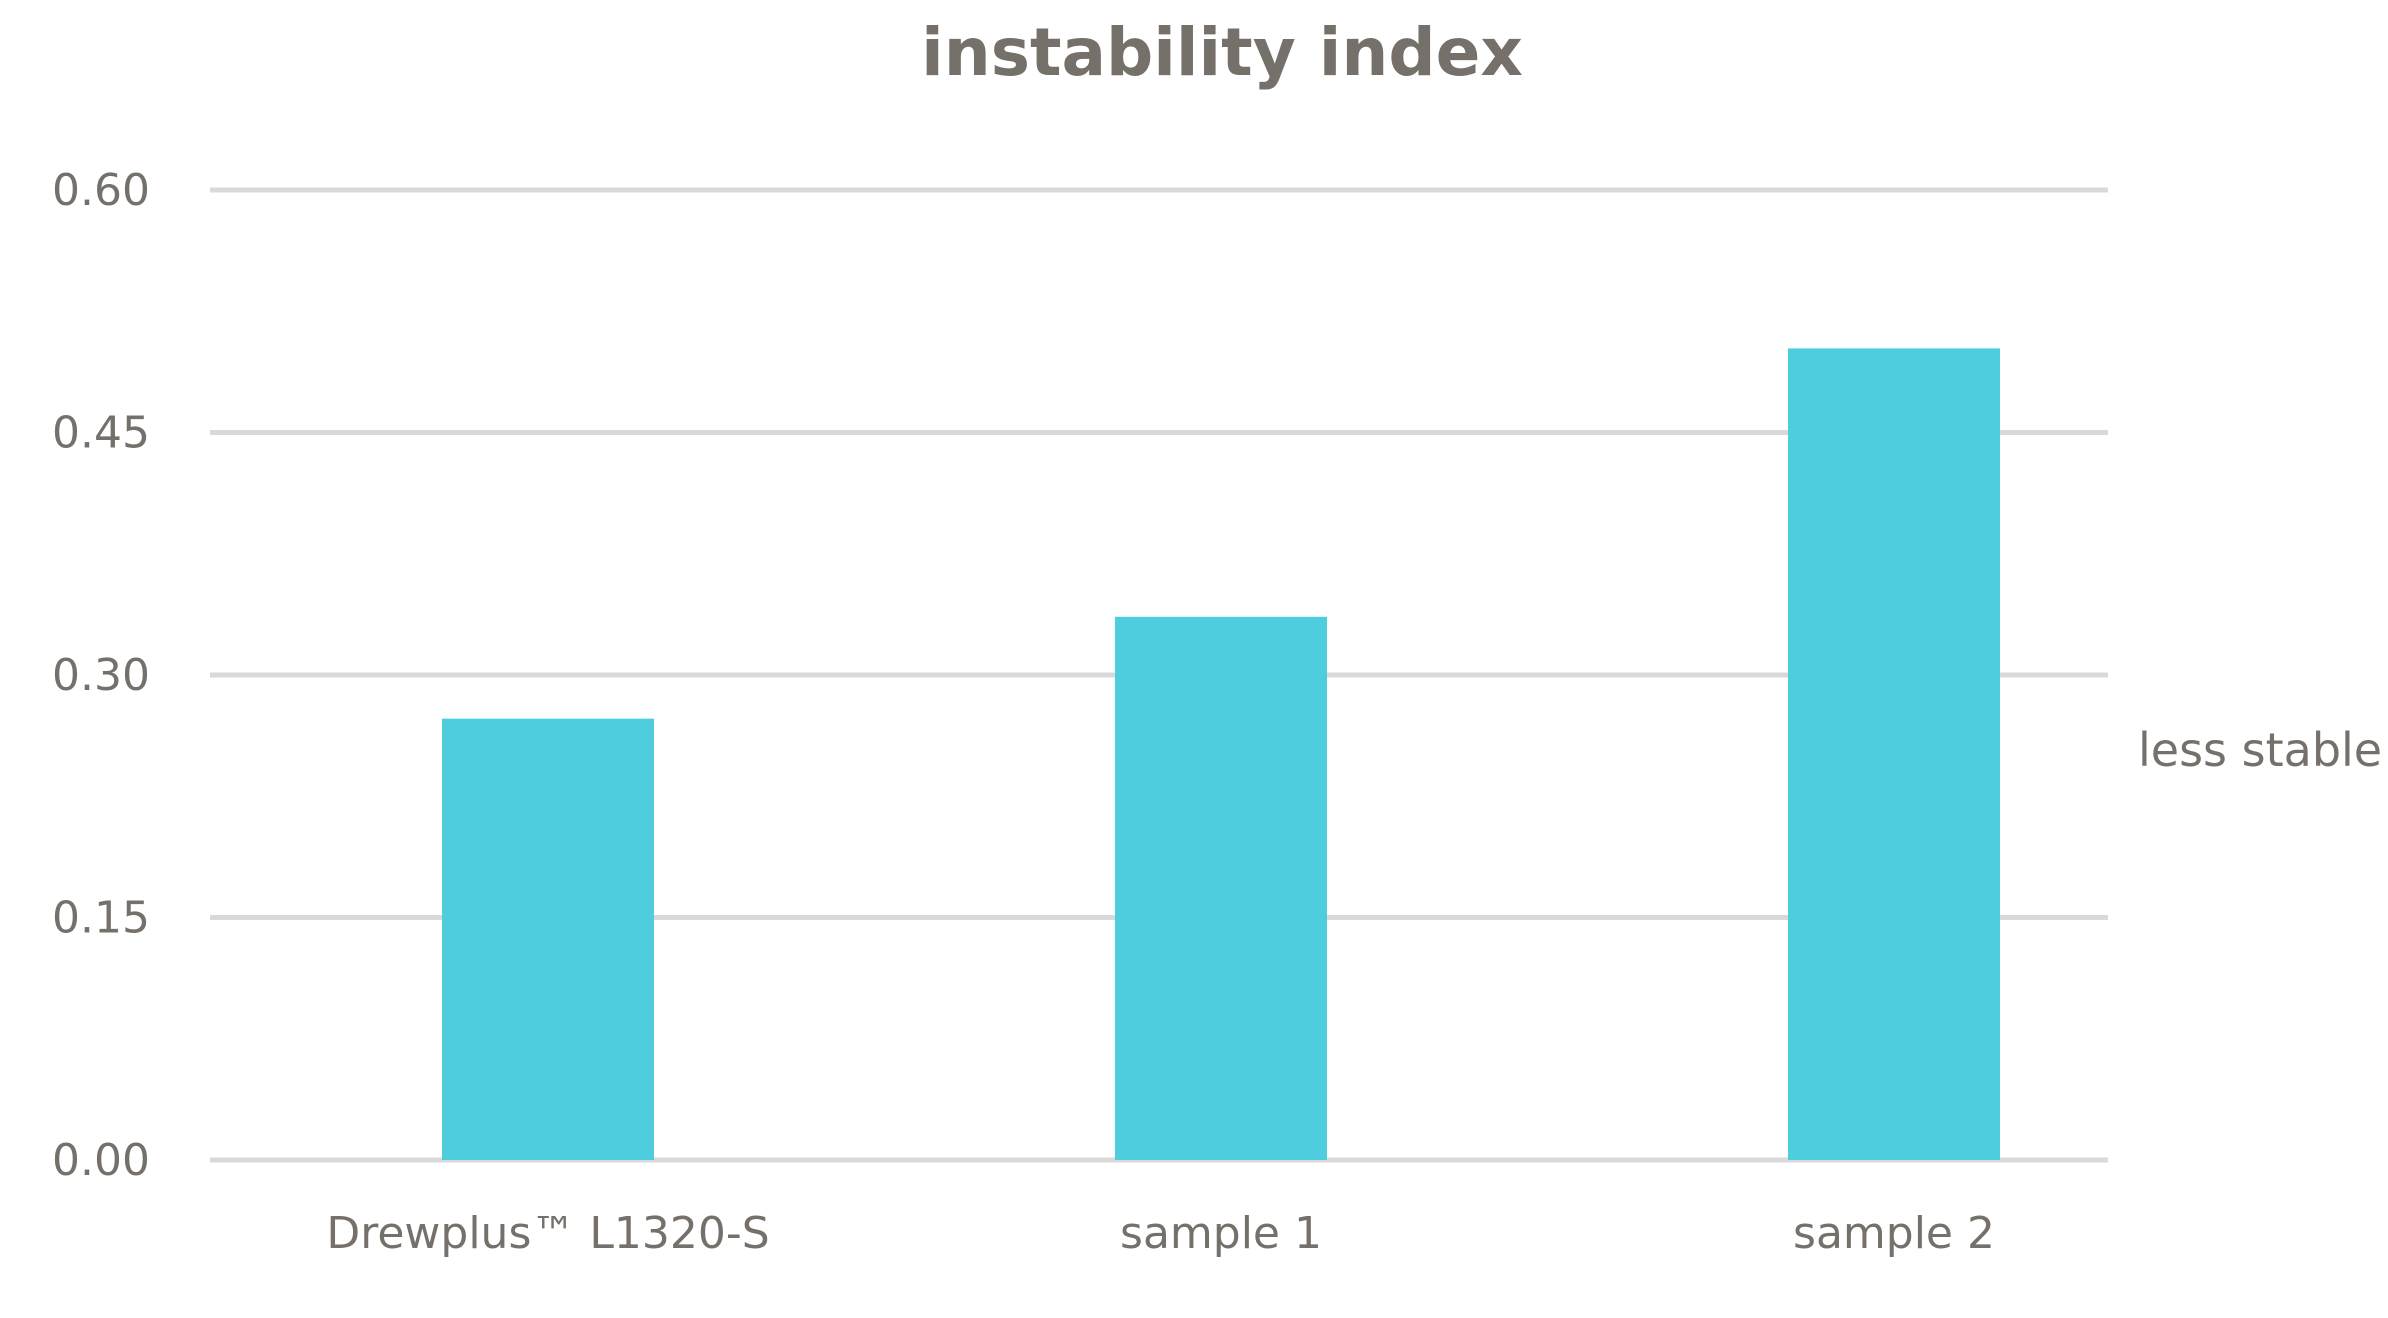 Image resolution: width=2388 pixels, height=1318 pixels. I want to click on y-axis-ticks: 0.00 0.15 0.30 0.45 0.60, so click(101, 675).